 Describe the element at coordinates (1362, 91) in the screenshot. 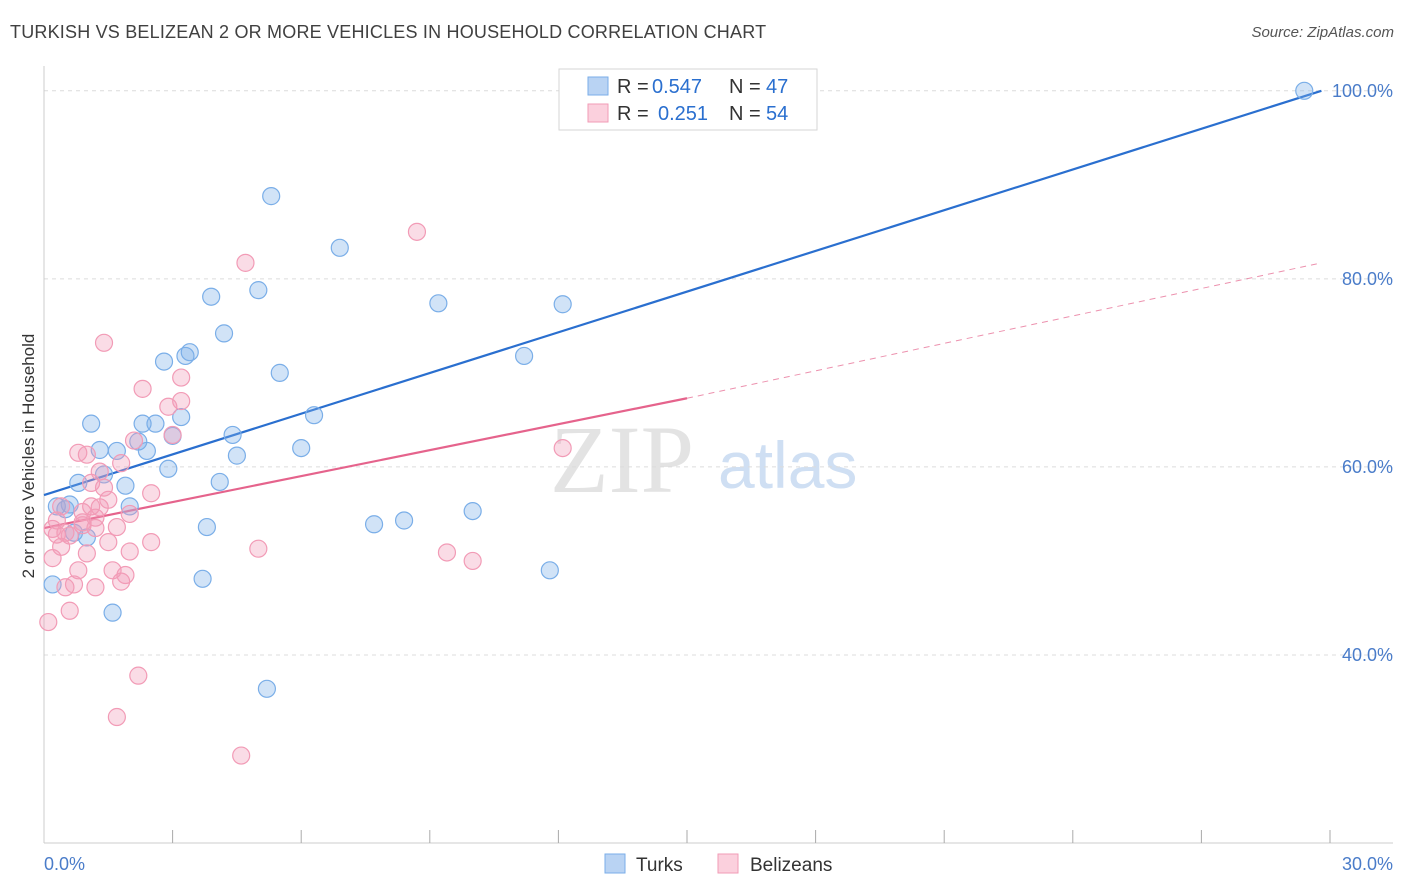

I see `y-tick-label: 100.0%` at that location.